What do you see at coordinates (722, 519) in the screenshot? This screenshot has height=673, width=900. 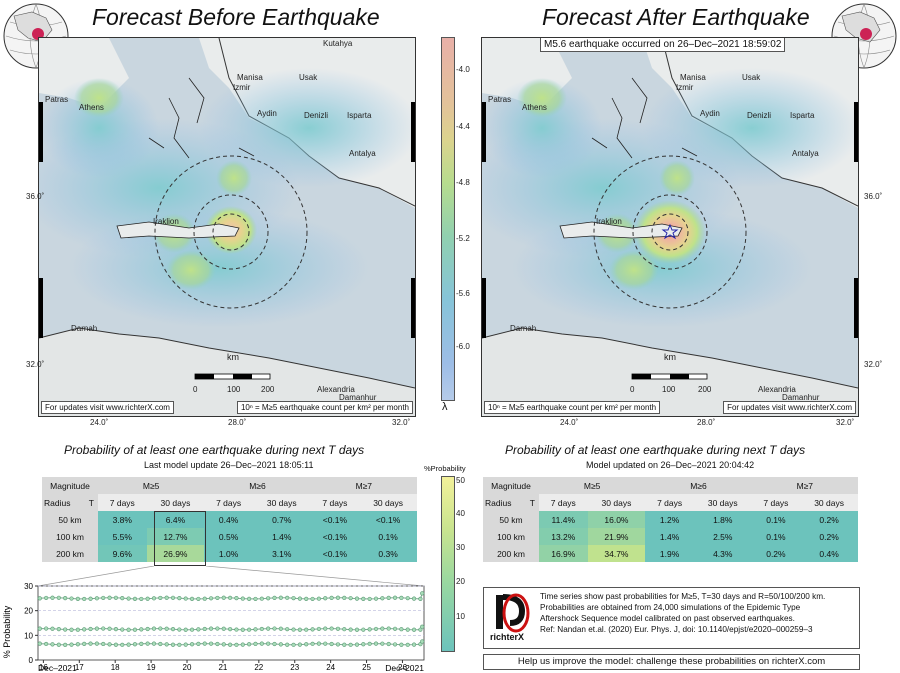 I see `probability-cell: 1.8%` at bounding box center [722, 519].